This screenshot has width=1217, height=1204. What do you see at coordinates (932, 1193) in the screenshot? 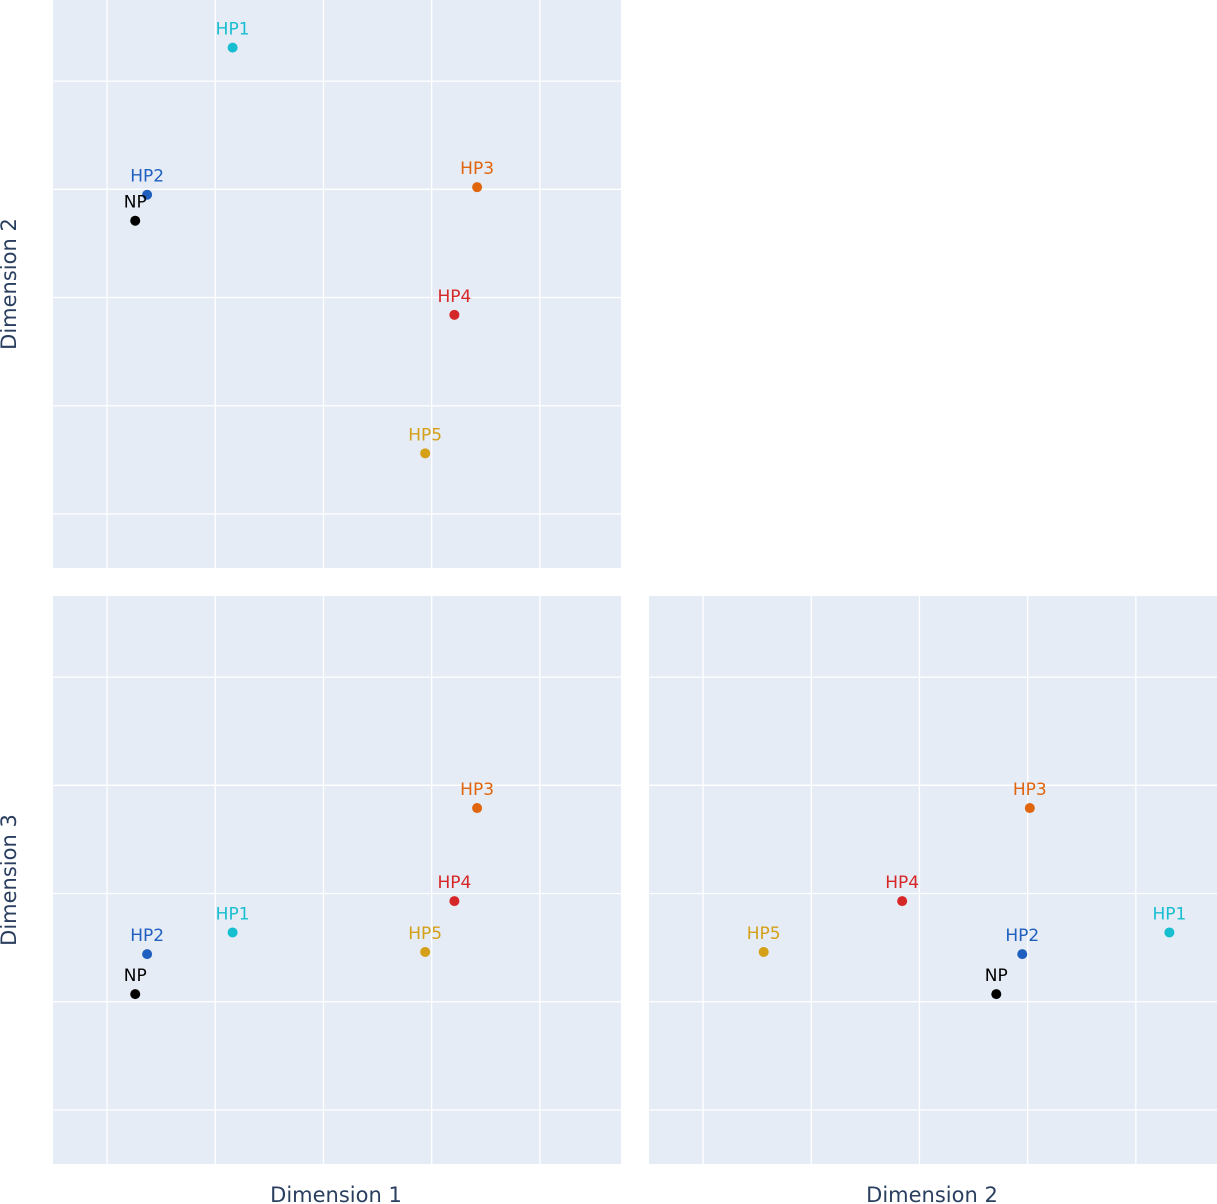
I see `x-axis-title-dimension-2: Dimension 2` at bounding box center [932, 1193].